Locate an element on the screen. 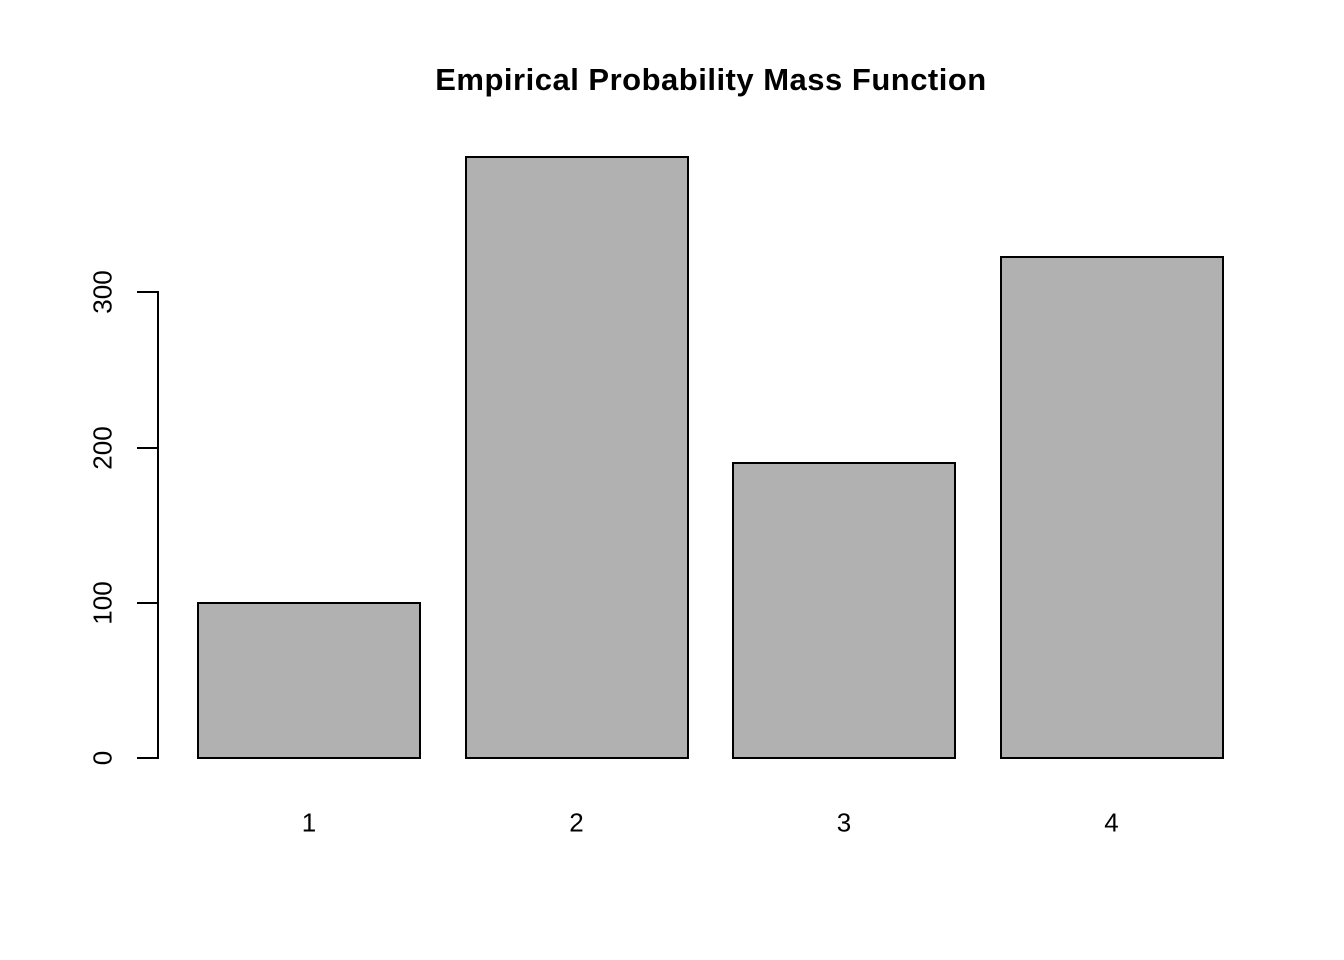  y-axis-line is located at coordinates (158, 525).